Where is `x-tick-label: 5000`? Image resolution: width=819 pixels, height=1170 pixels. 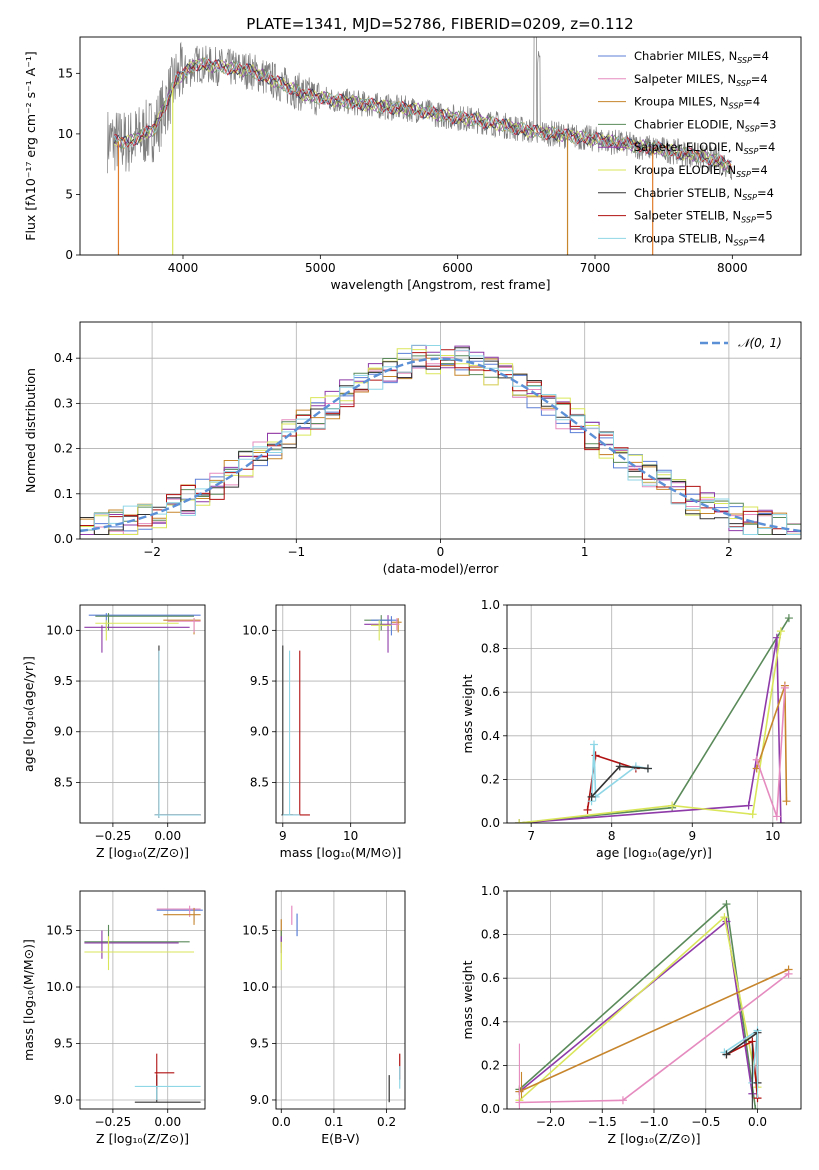
x-tick-label: 5000 is located at coordinates (320, 268).